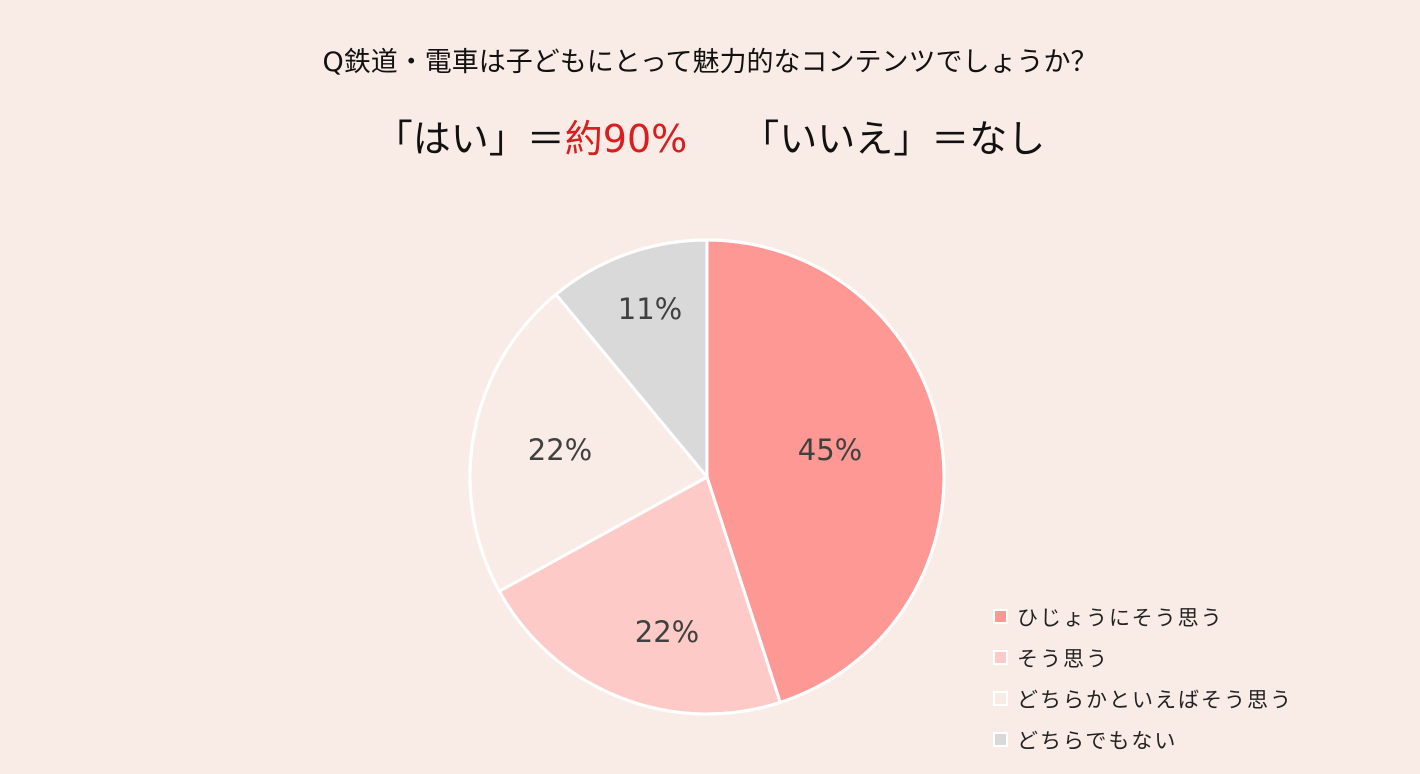 This screenshot has height=774, width=1420. Describe the element at coordinates (1120, 617) in the screenshot. I see `legend-label: ひじょうにそう思う` at that location.